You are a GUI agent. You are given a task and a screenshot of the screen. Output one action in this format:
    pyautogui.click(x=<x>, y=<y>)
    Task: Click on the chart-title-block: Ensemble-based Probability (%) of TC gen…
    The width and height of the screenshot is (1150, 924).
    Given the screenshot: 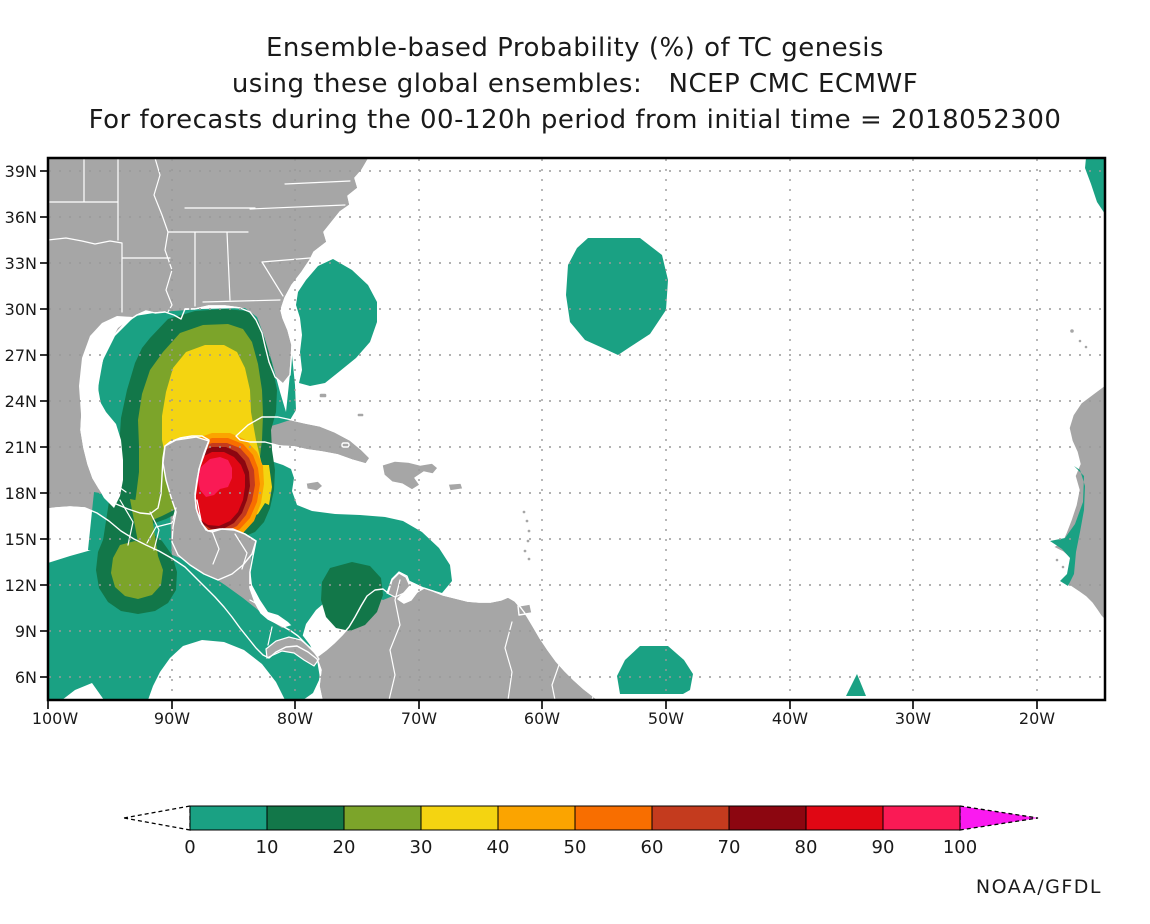 What is the action you would take?
    pyautogui.click(x=575, y=84)
    